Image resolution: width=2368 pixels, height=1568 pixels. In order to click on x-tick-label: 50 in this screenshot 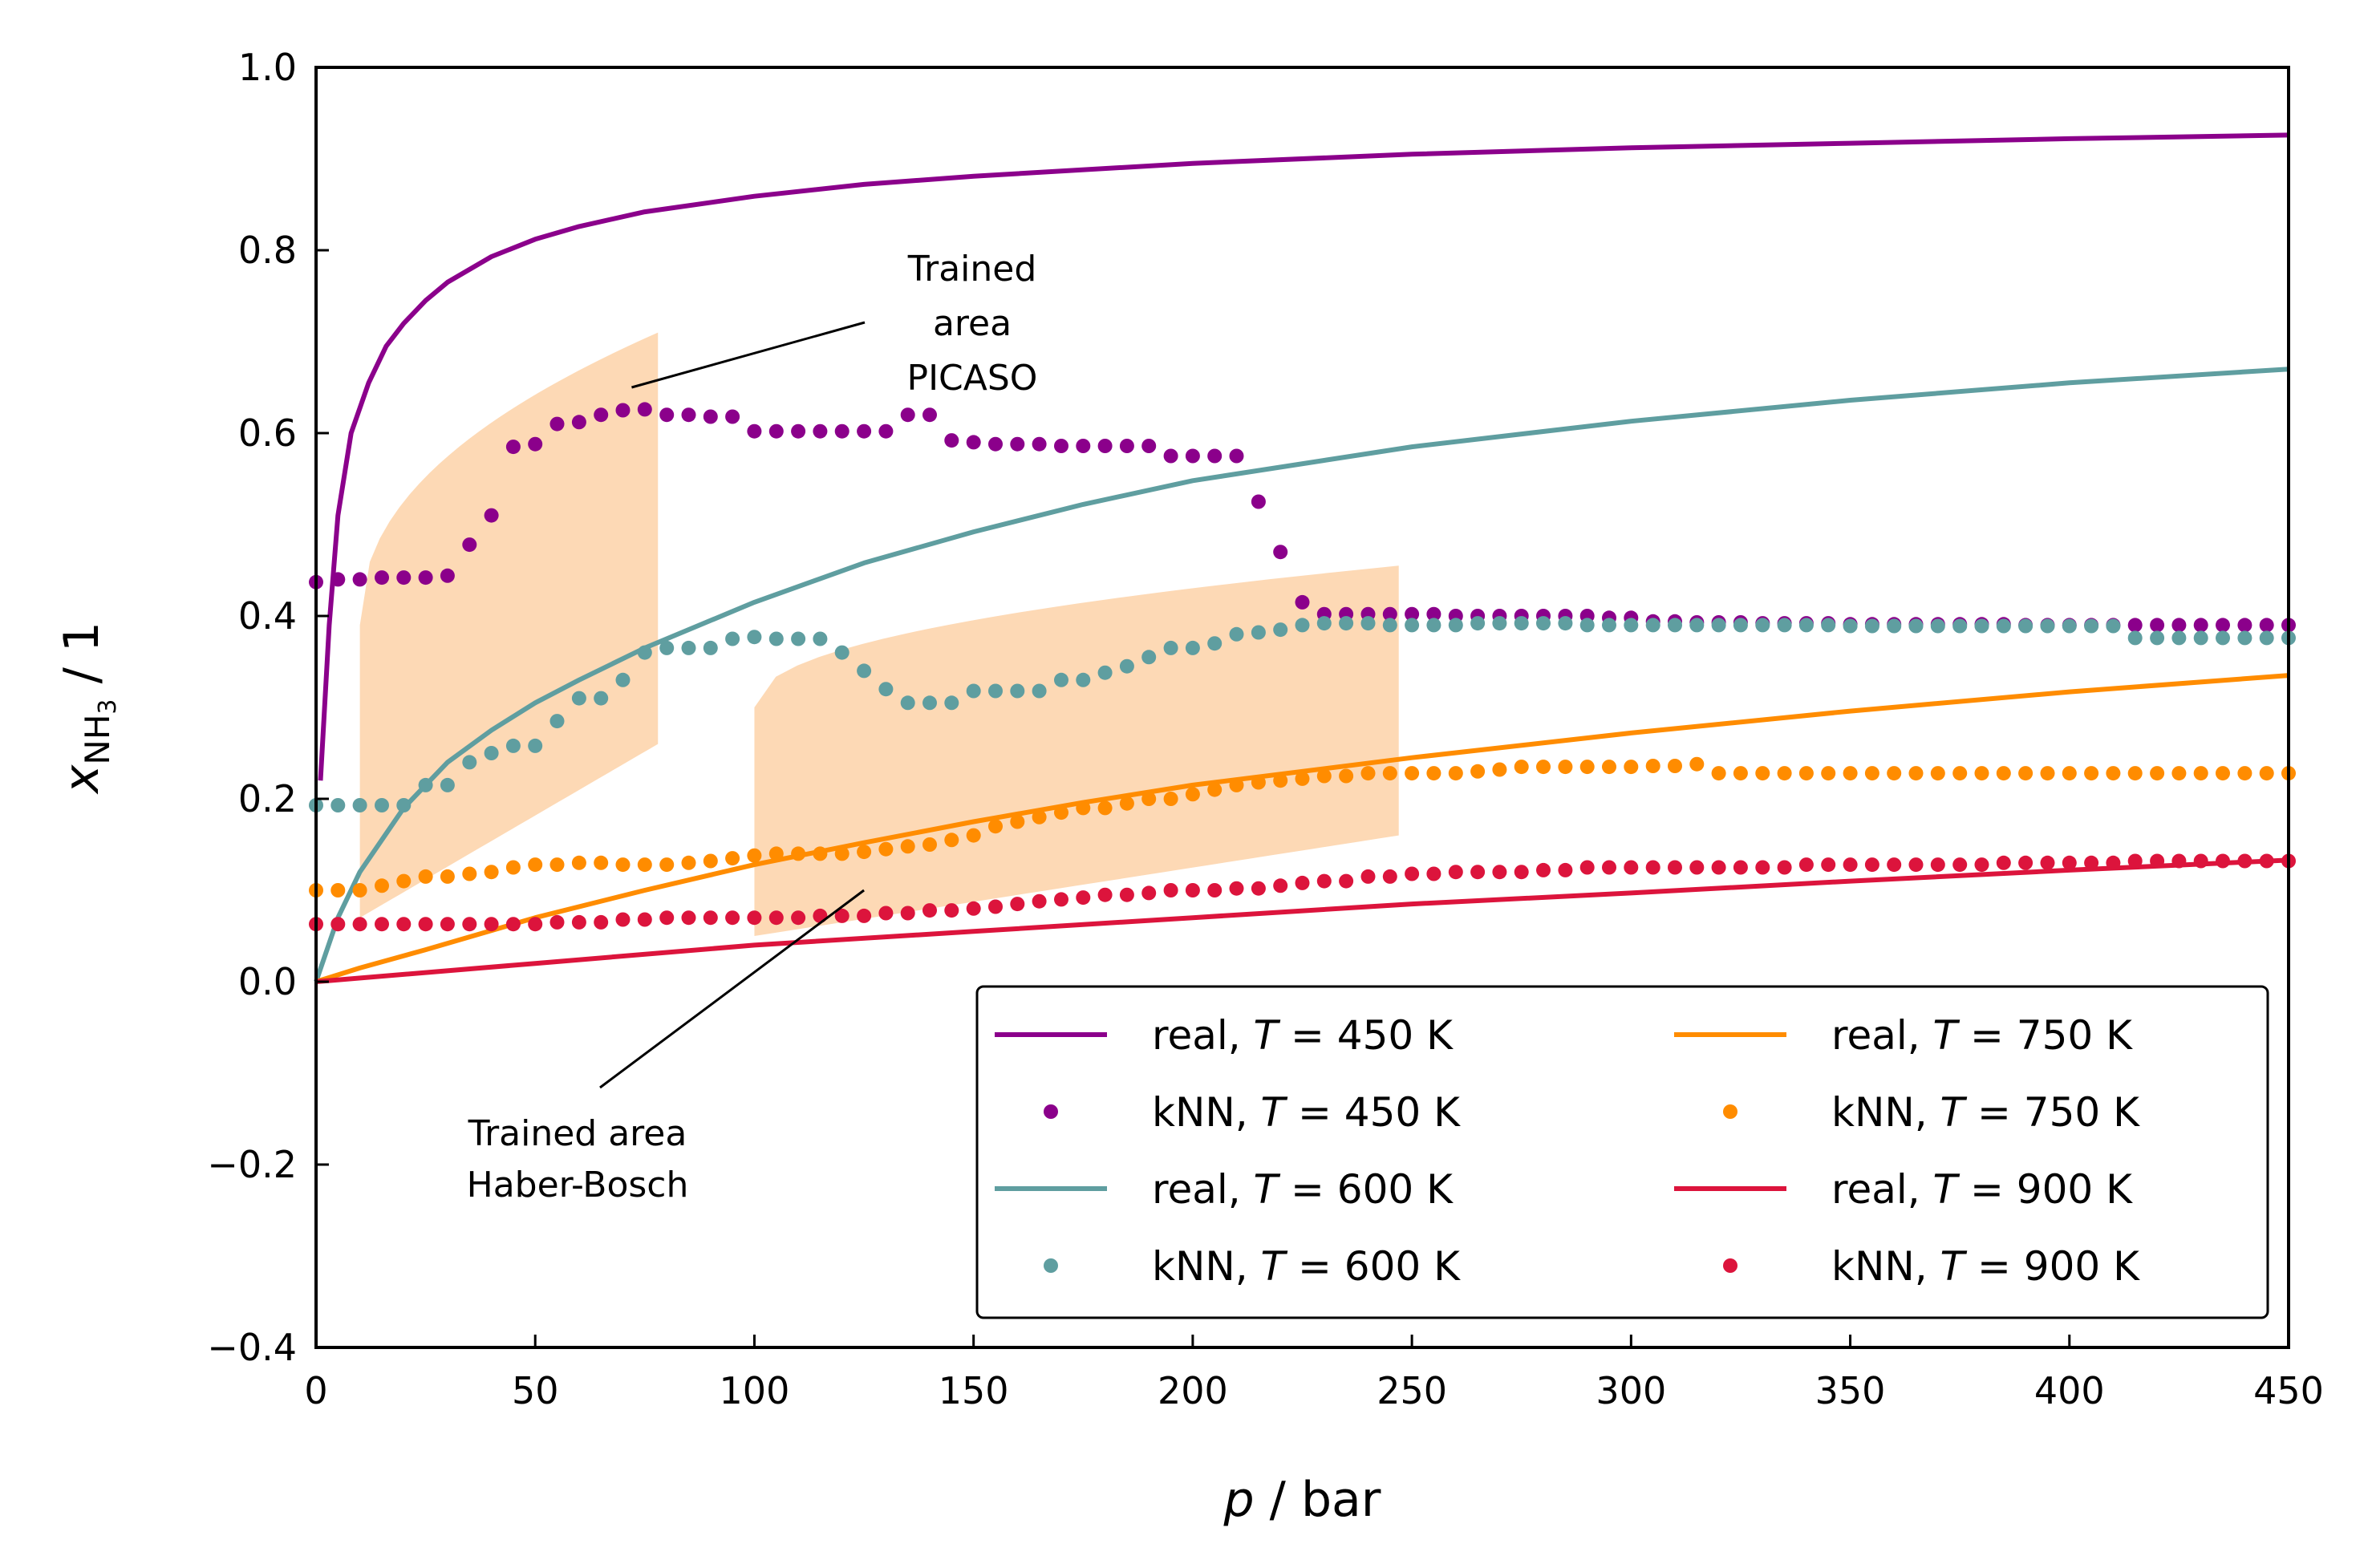, I will do `click(536, 1390)`.